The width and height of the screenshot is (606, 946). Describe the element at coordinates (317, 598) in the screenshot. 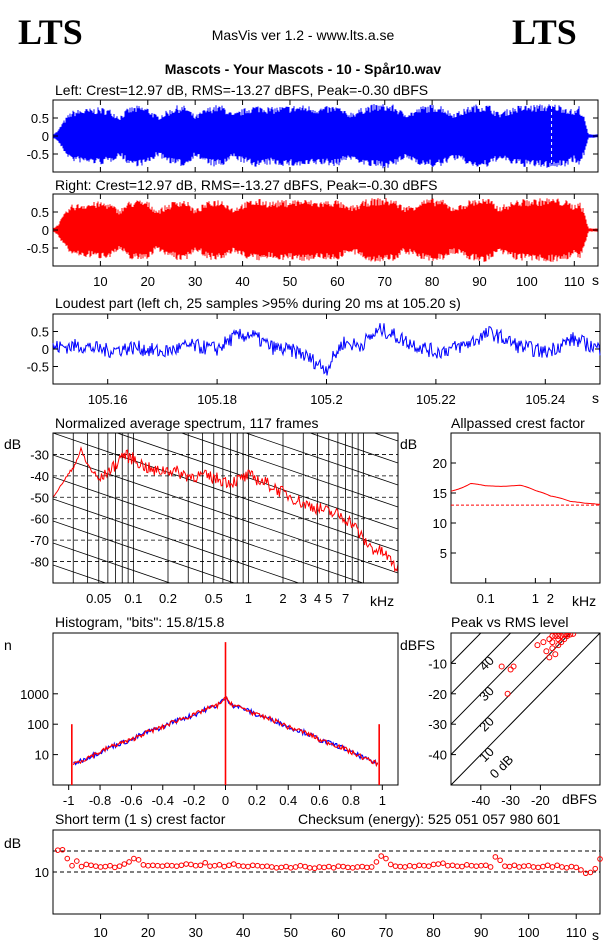

I see `spectrum-xtick-label: 4` at that location.